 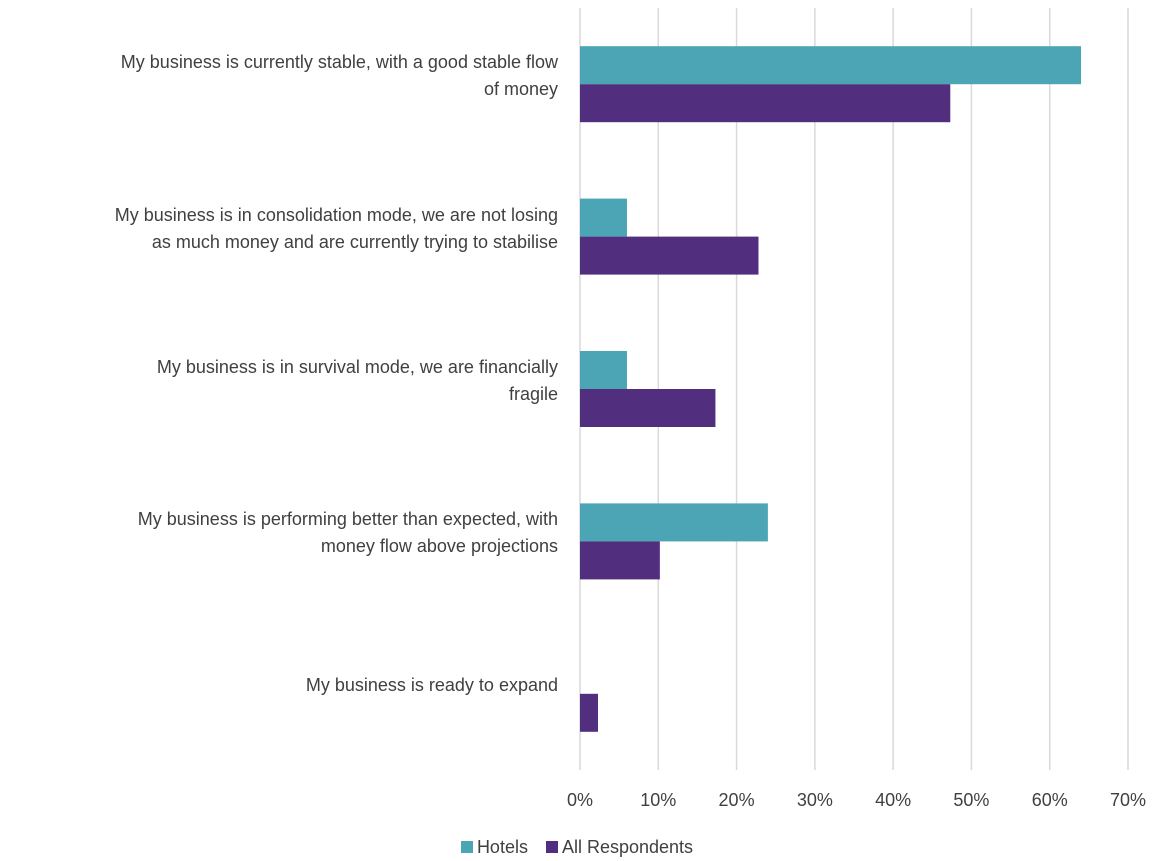 What do you see at coordinates (658, 800) in the screenshot?
I see `x-tick-label: 10%` at bounding box center [658, 800].